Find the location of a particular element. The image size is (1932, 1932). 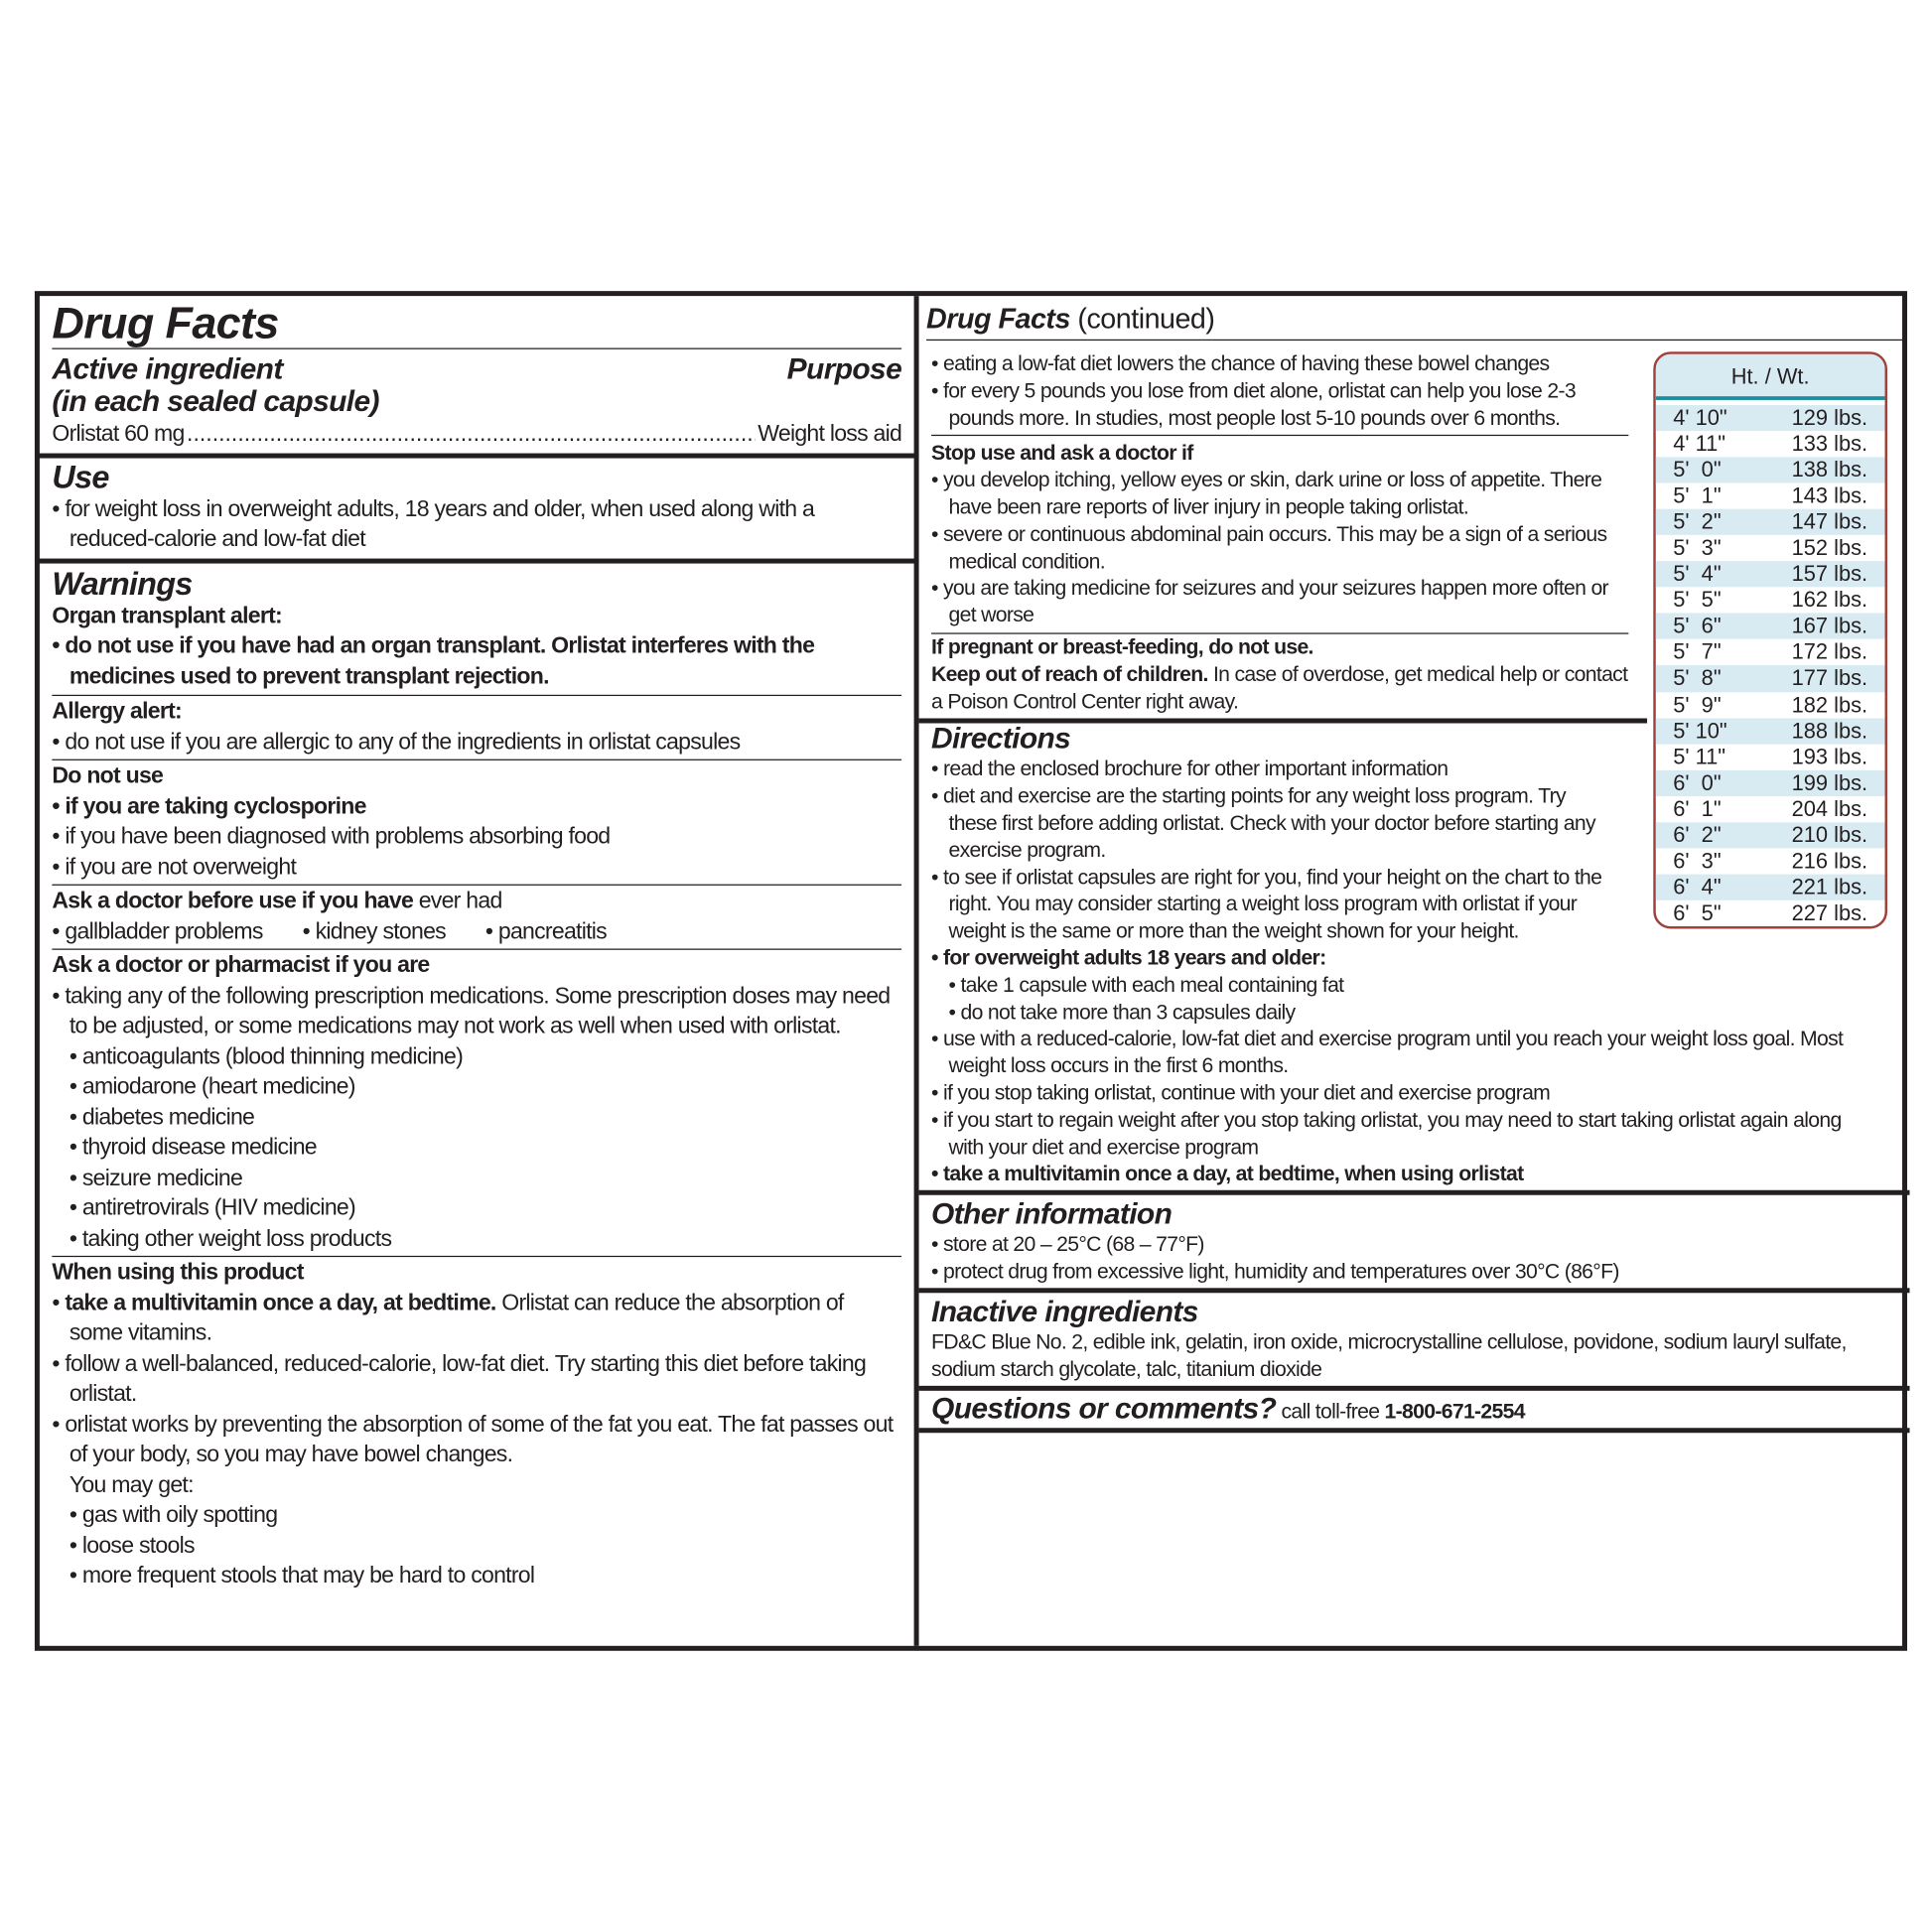

medication-item: • amiodarone (heart medicine) is located at coordinates (213, 1085).